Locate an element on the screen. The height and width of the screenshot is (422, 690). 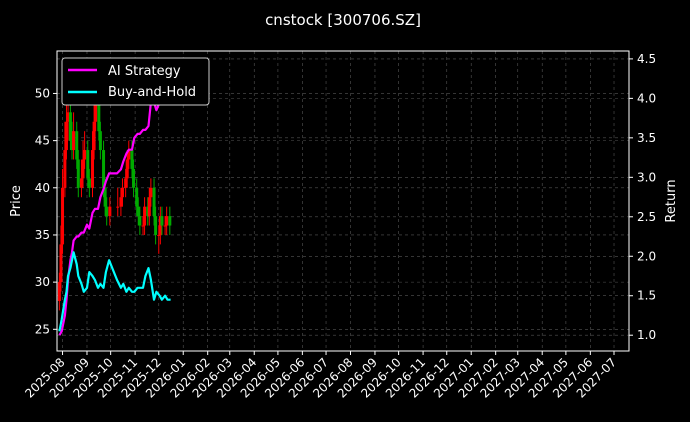
left-axis: 25 30 35 40 45 50 is located at coordinates (46, 211).